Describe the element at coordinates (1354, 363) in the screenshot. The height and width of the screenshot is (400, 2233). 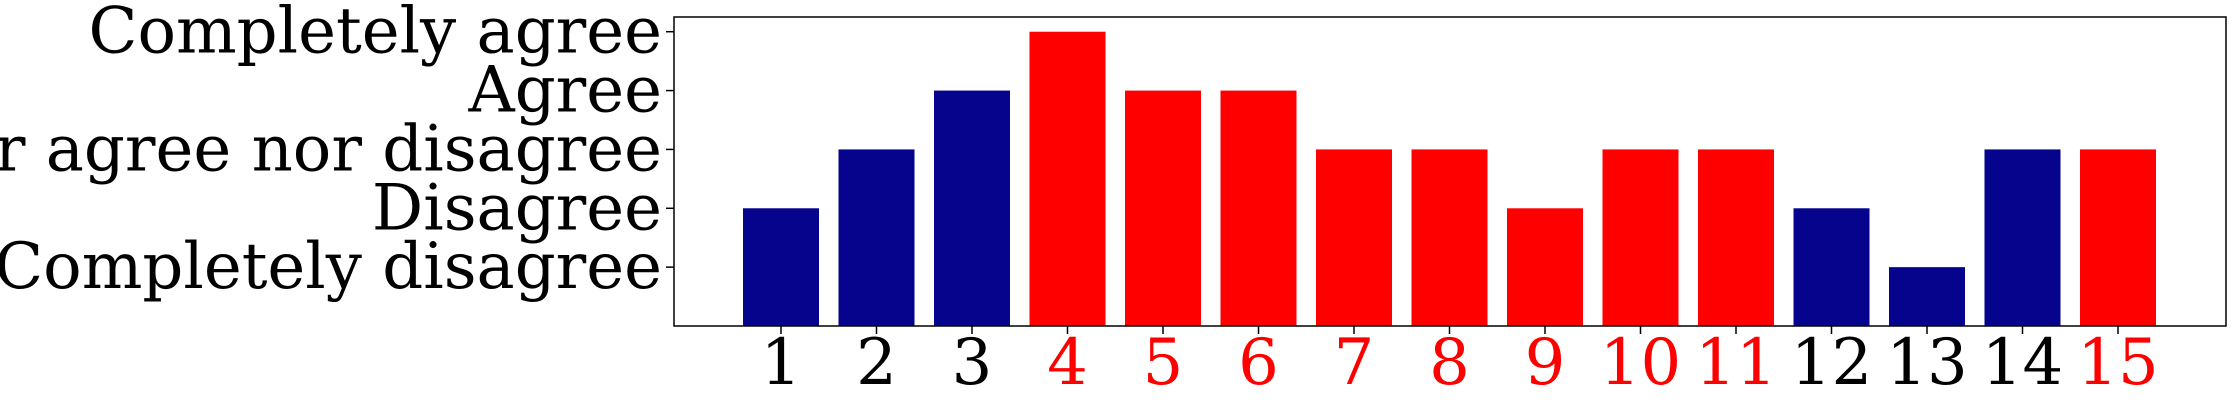
I see `x-tick-label-7: 7` at that location.